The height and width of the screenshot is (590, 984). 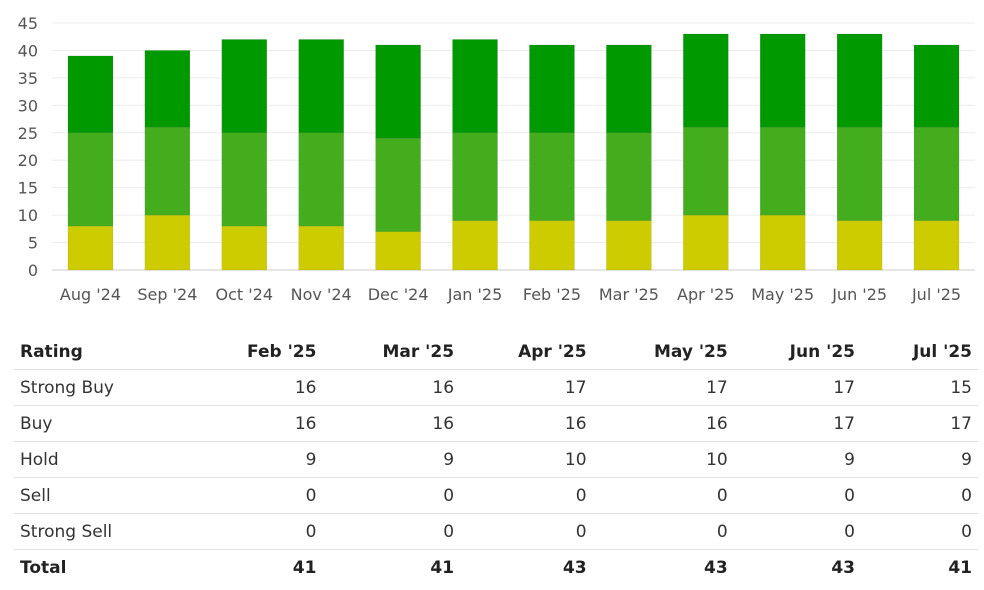 I want to click on header-rating: Rating, so click(x=101, y=352).